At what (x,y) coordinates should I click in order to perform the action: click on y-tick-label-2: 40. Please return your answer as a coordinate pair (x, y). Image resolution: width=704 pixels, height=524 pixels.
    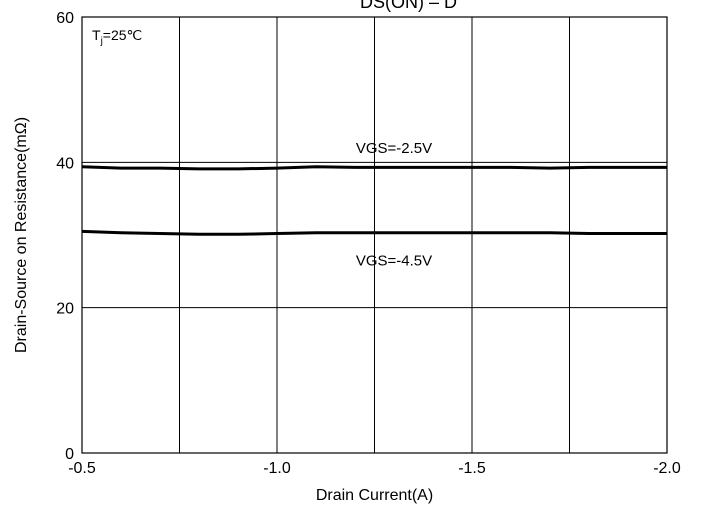
    Looking at the image, I should click on (65, 163).